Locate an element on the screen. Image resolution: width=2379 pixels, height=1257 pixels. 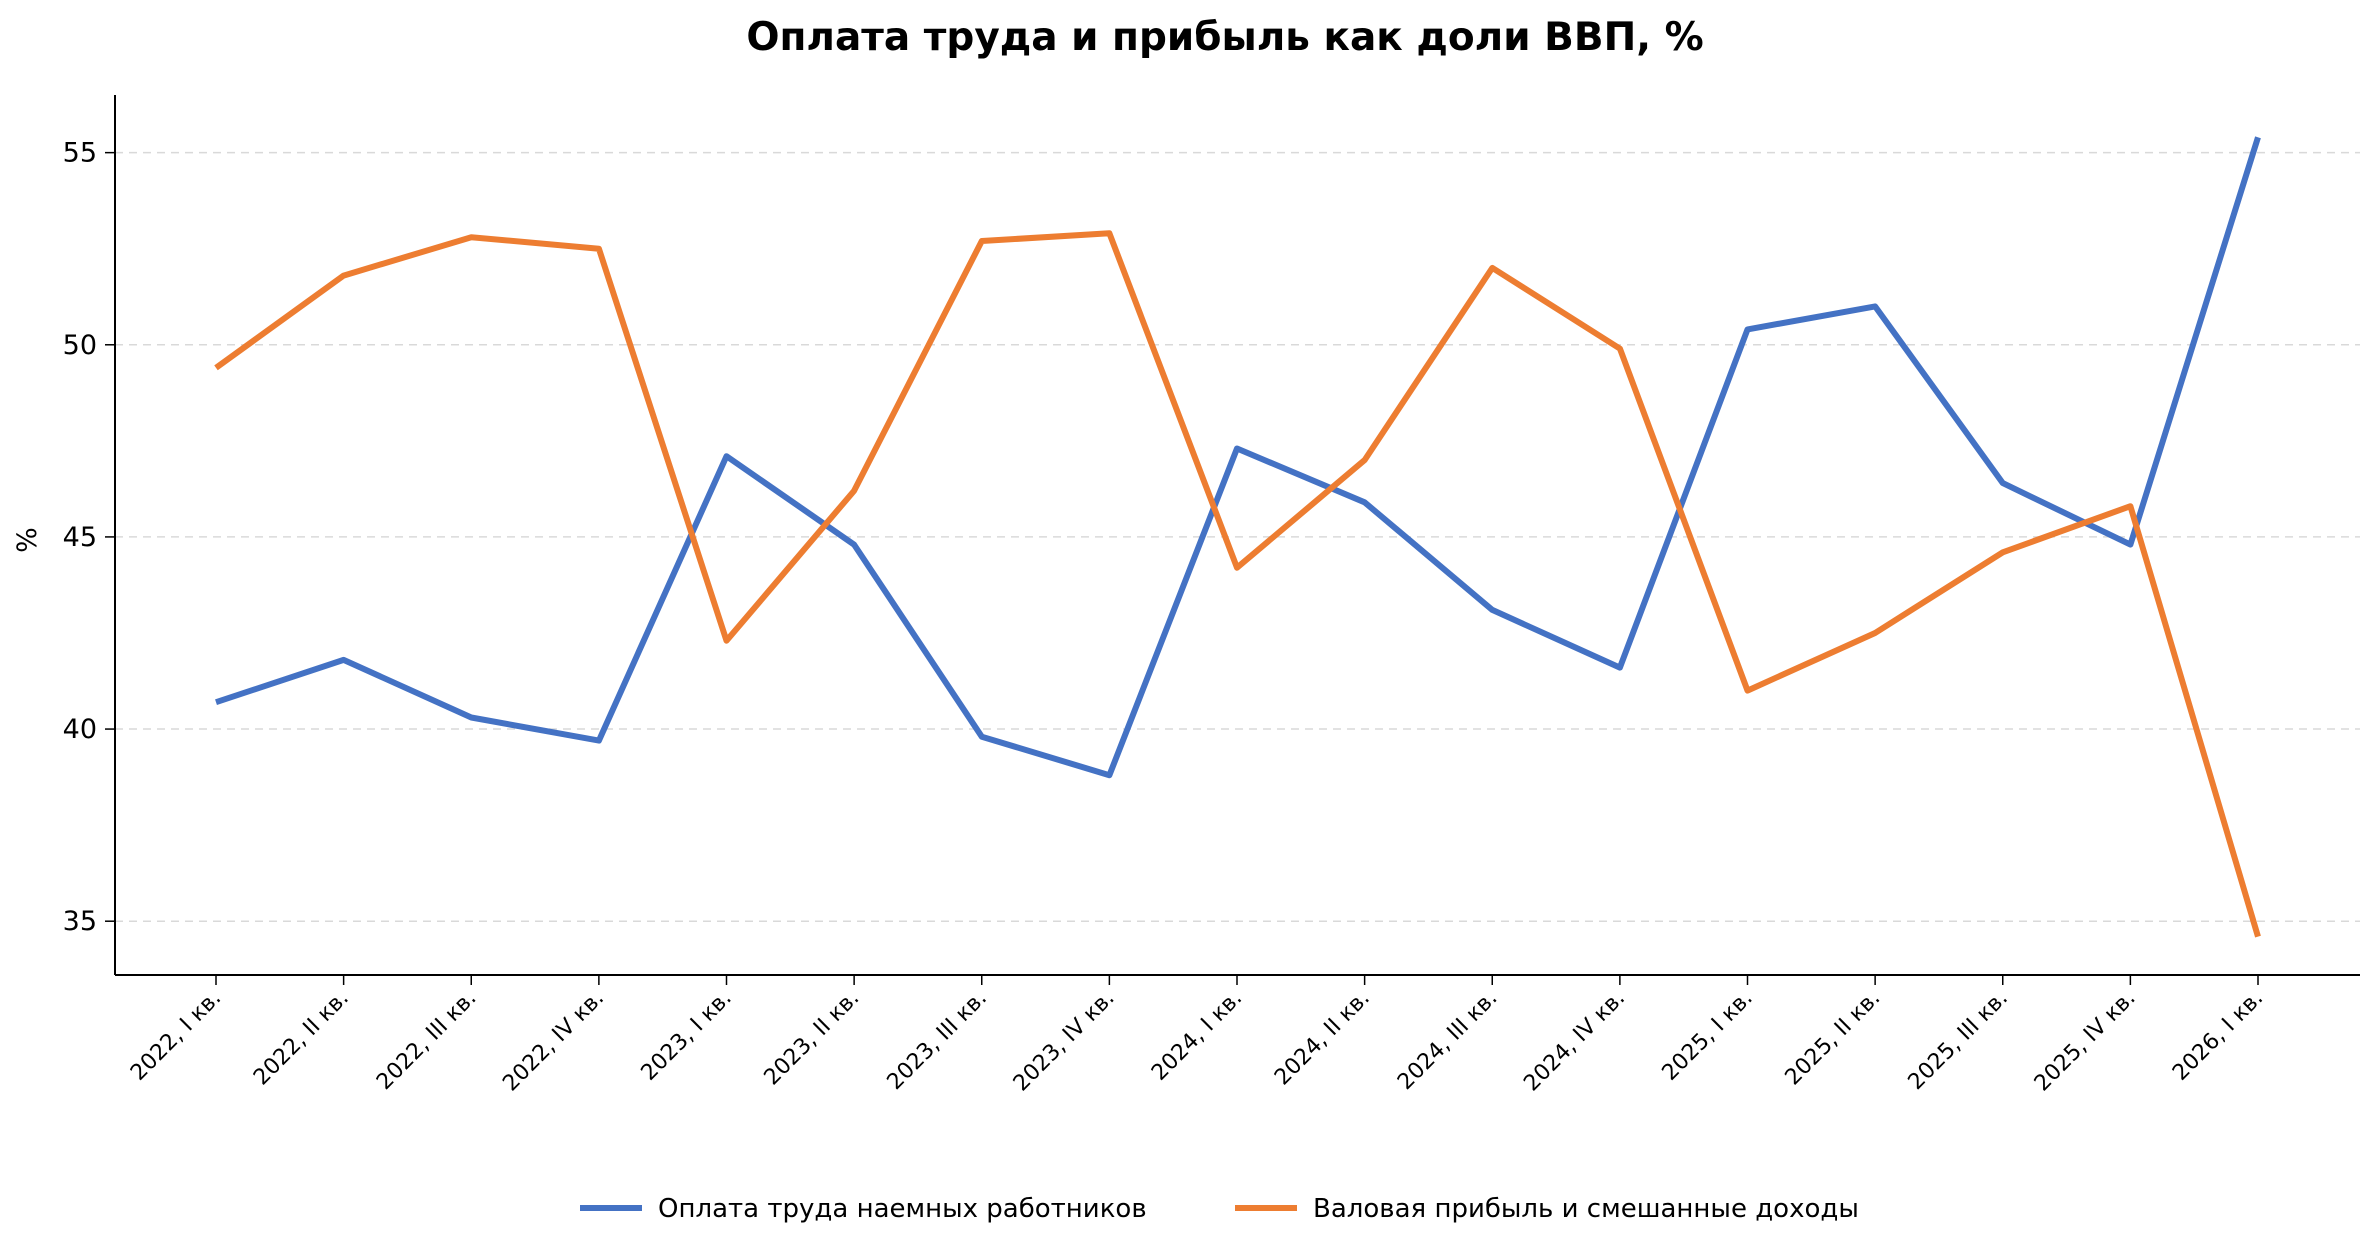
y-axis-label: % is located at coordinates (27, 540).